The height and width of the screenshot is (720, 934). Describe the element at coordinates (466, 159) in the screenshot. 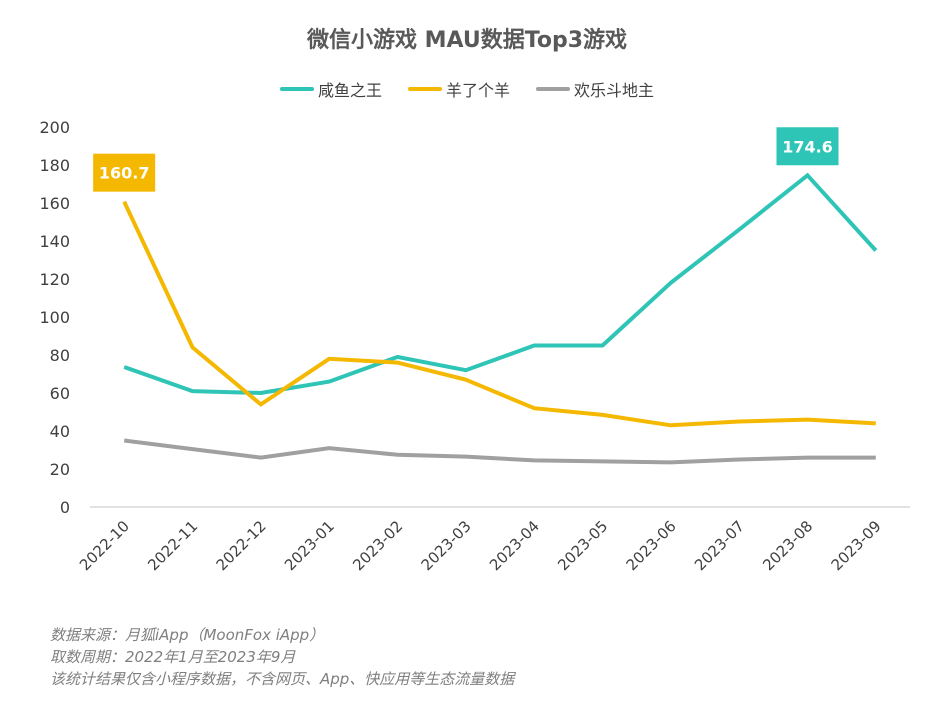

I see `data-labels: 160.7 174.6` at that location.